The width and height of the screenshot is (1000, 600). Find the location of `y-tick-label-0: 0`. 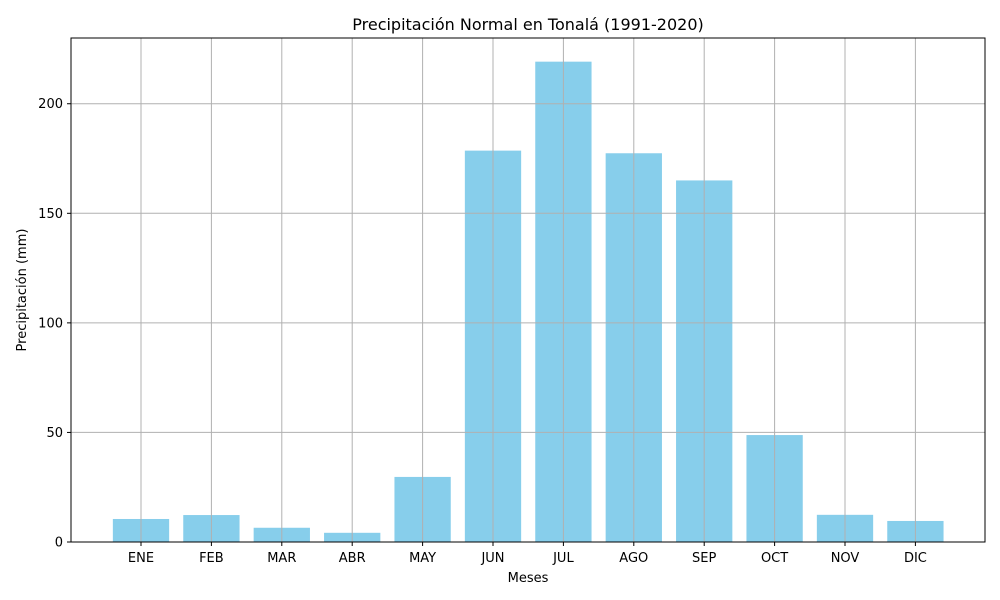

y-tick-label-0: 0 is located at coordinates (59, 543).